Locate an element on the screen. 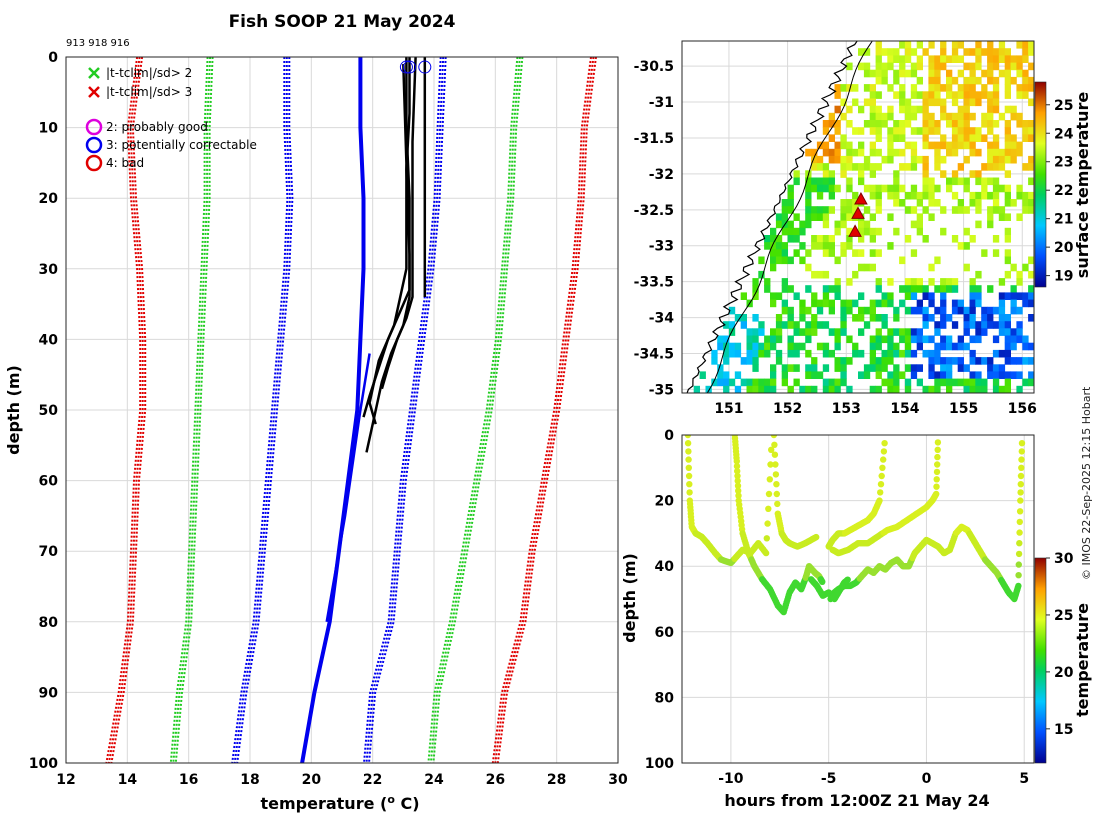 The width and height of the screenshot is (1100, 820). profile-x-tick: 18 is located at coordinates (249, 780).